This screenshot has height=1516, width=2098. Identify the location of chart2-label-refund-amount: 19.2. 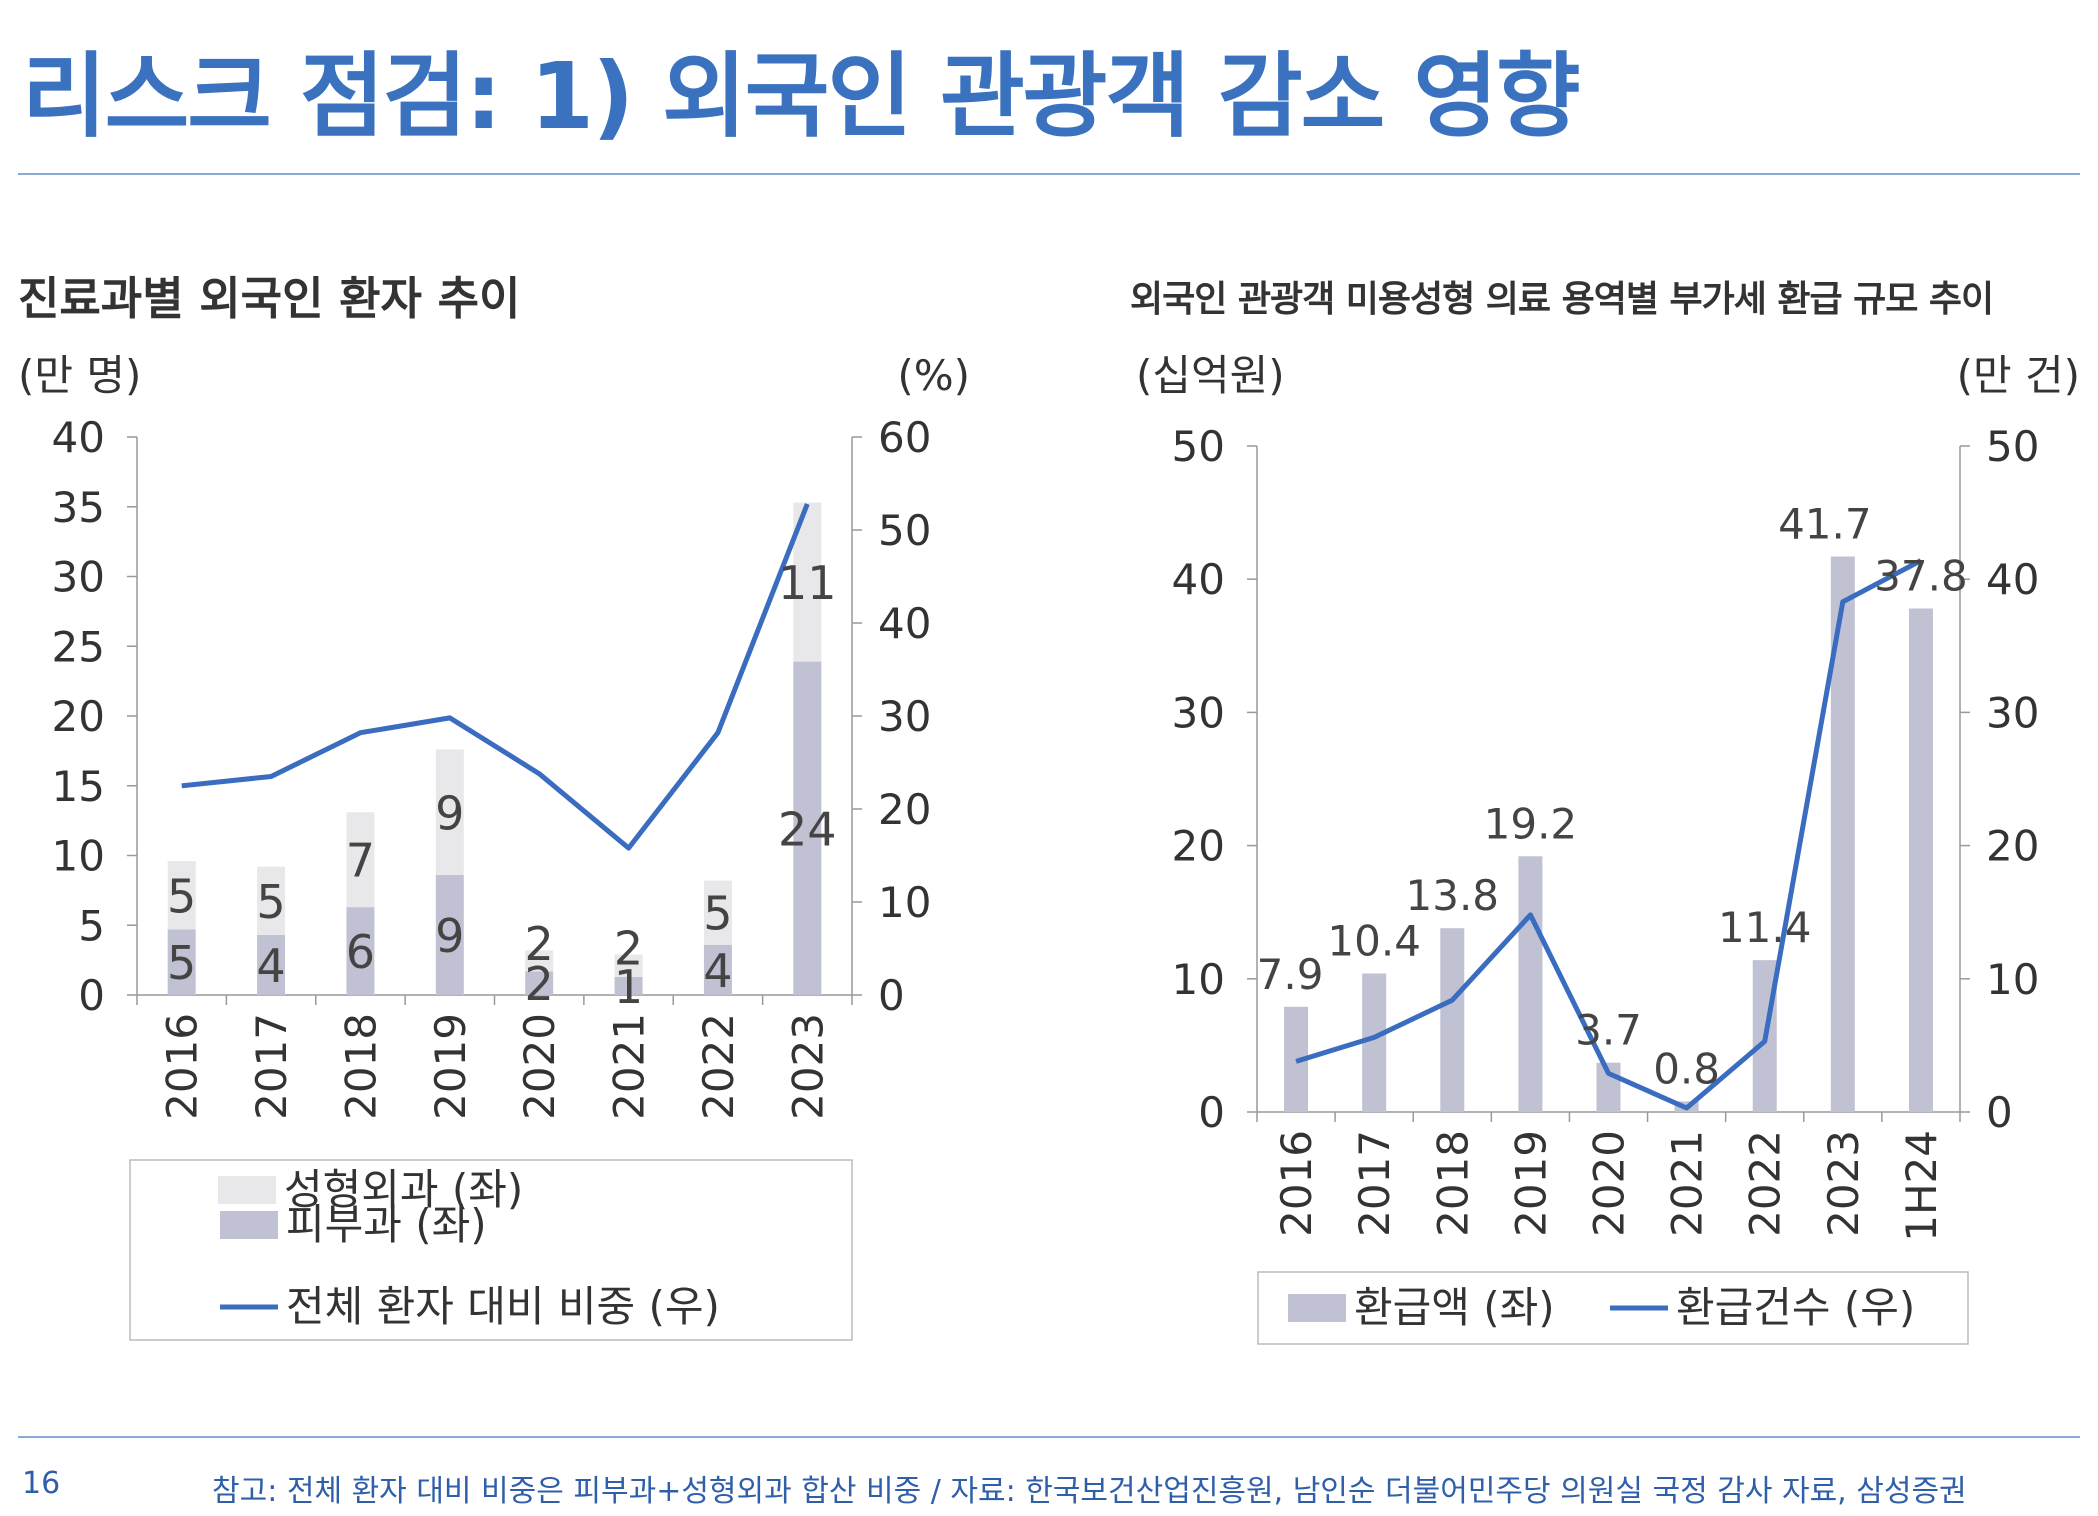
(1531, 823).